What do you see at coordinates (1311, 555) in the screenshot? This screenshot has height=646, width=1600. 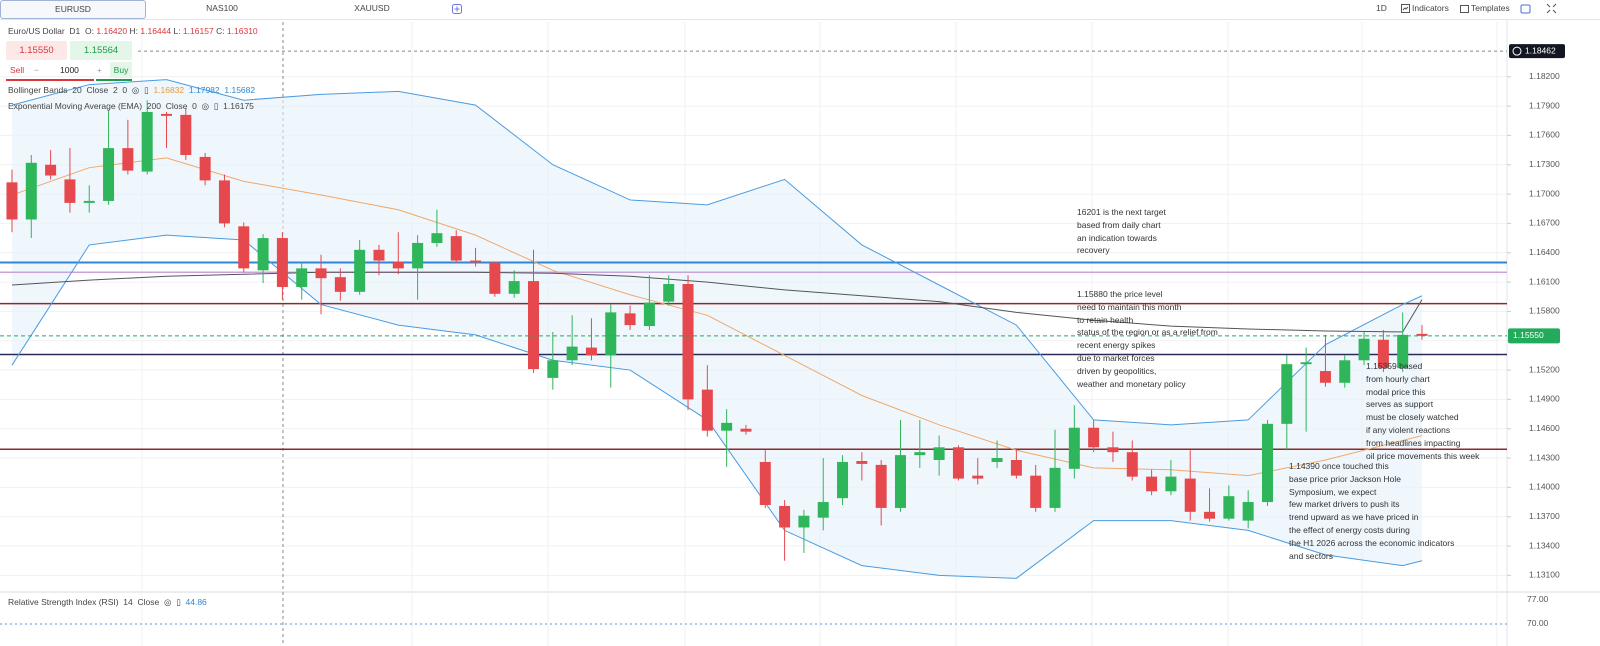 I see `annotation-line: and sectors` at bounding box center [1311, 555].